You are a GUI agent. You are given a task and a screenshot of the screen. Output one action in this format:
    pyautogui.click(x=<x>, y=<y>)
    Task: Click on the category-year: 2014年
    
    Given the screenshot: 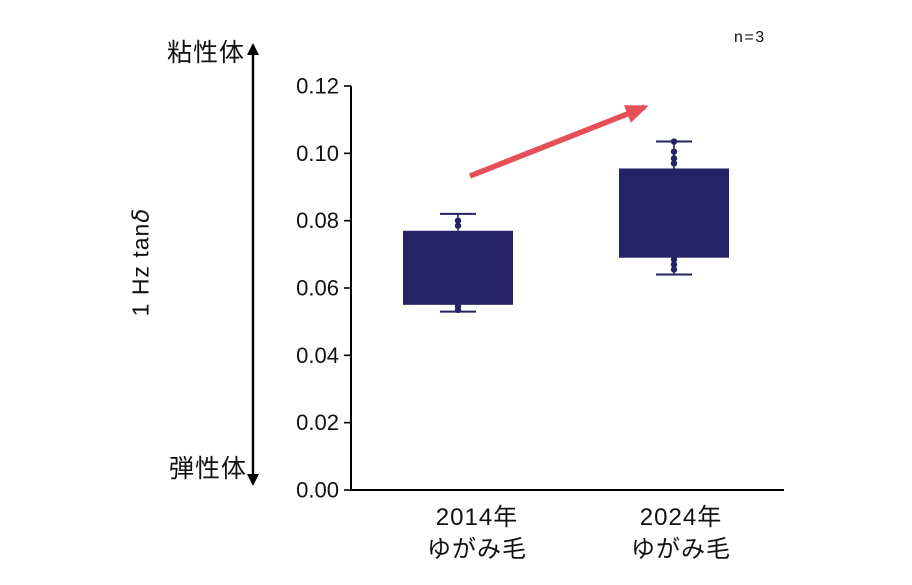 What is the action you would take?
    pyautogui.click(x=477, y=517)
    